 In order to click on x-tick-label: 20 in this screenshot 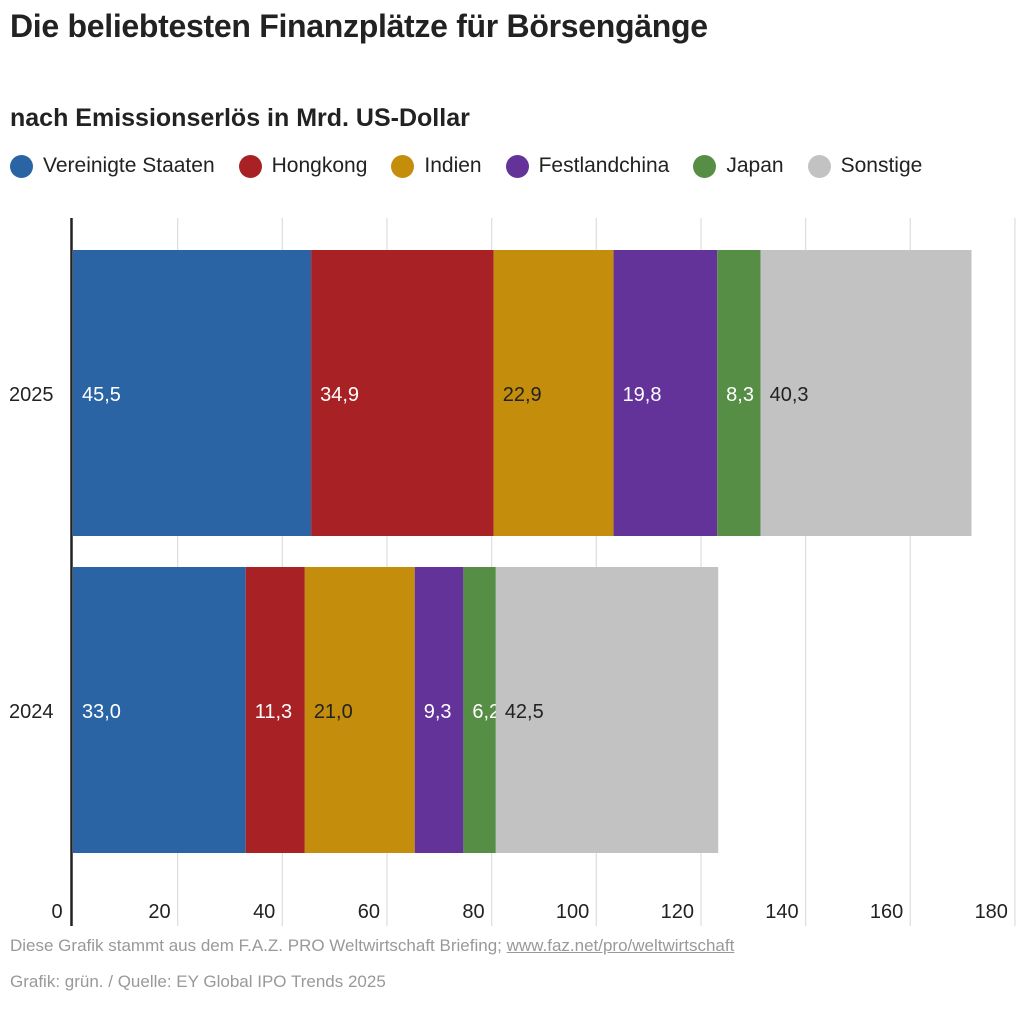, I will do `click(159, 912)`.